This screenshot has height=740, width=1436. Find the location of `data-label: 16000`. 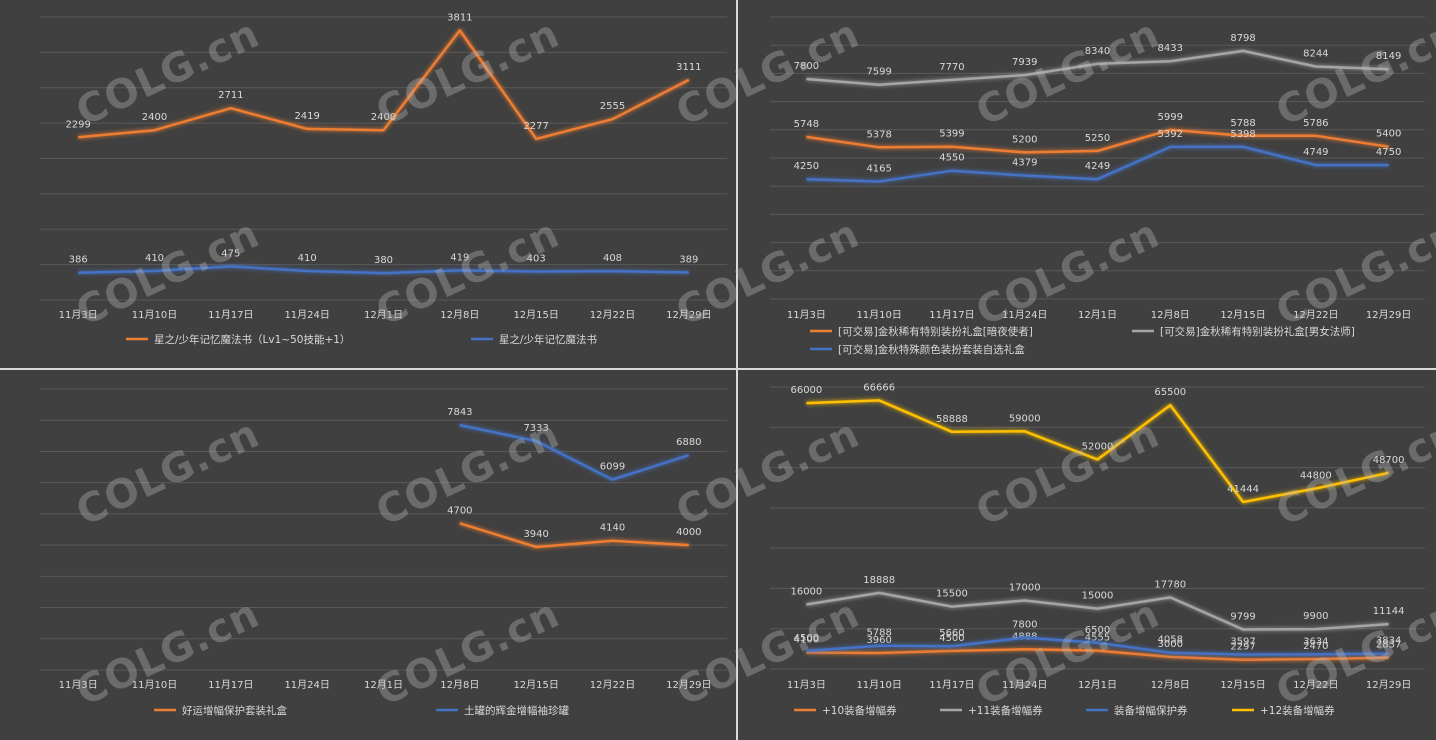

data-label: 16000 is located at coordinates (806, 592).